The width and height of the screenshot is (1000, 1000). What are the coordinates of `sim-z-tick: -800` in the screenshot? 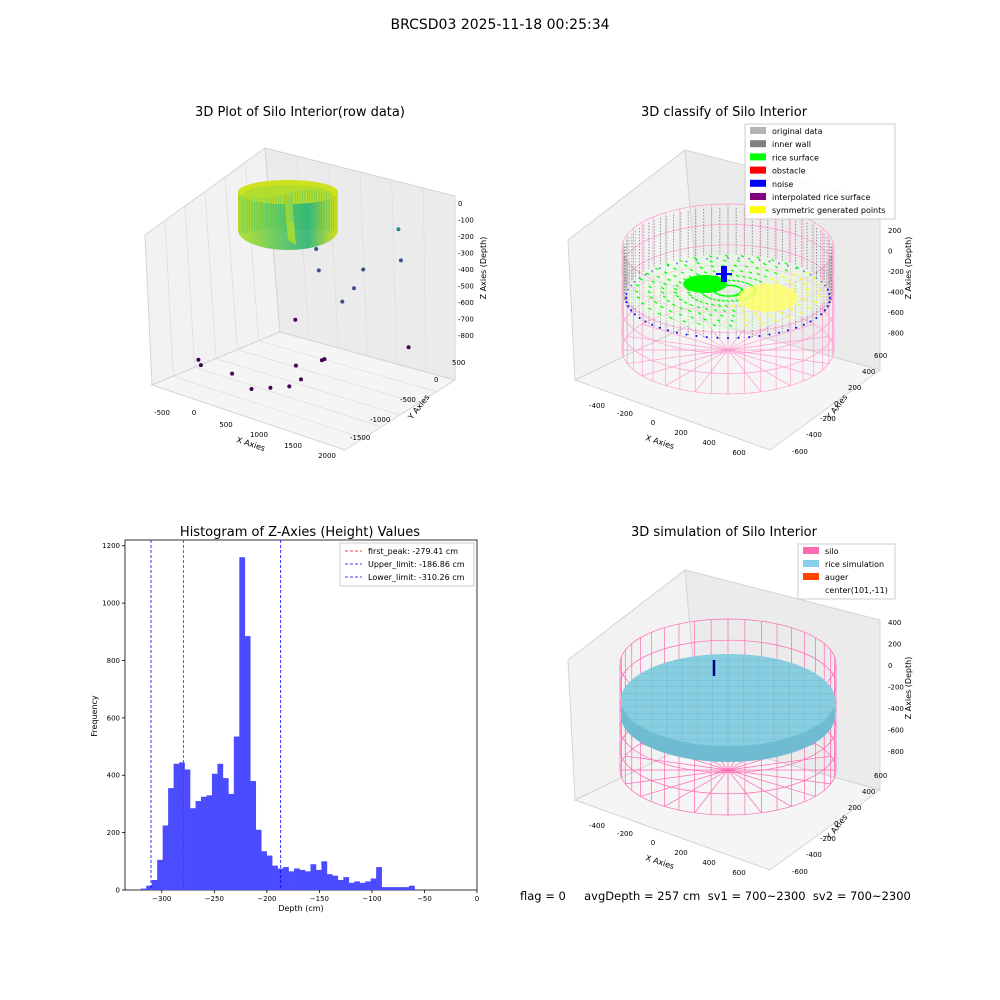 It's located at (896, 752).